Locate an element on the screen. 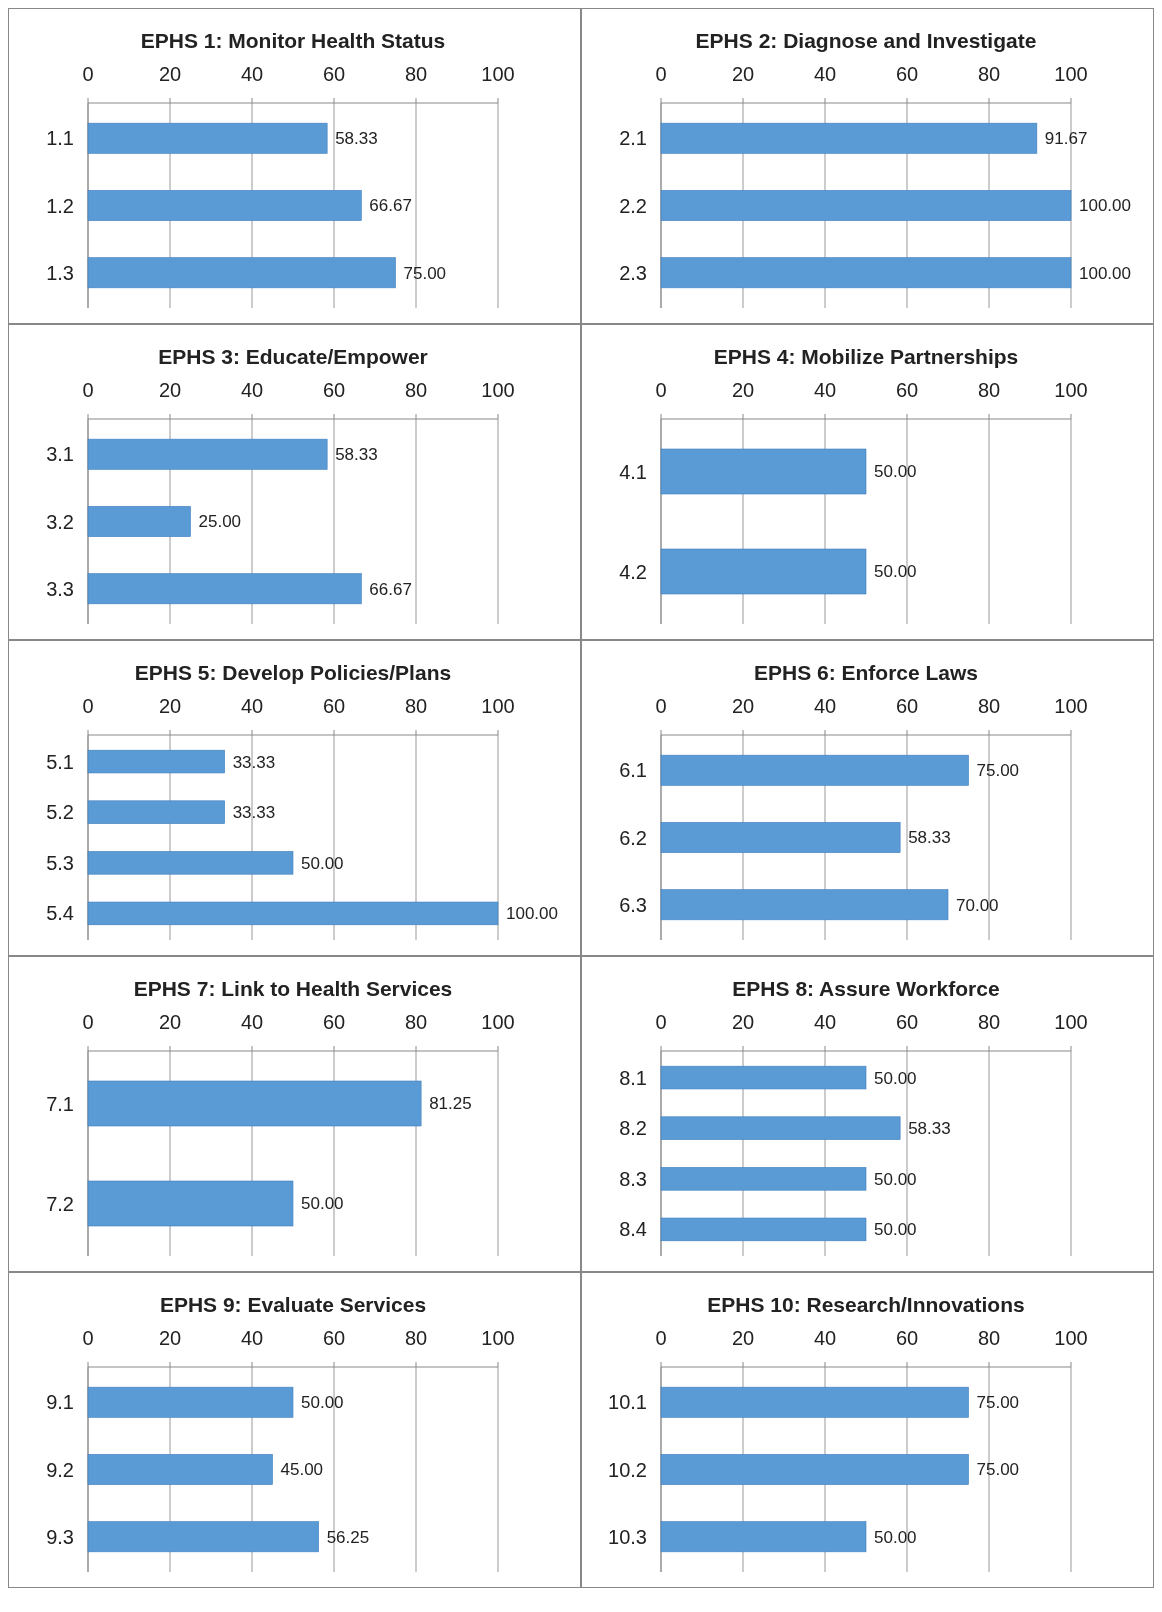 The width and height of the screenshot is (1162, 1612). y-tick-label: 1.3 is located at coordinates (60, 272).